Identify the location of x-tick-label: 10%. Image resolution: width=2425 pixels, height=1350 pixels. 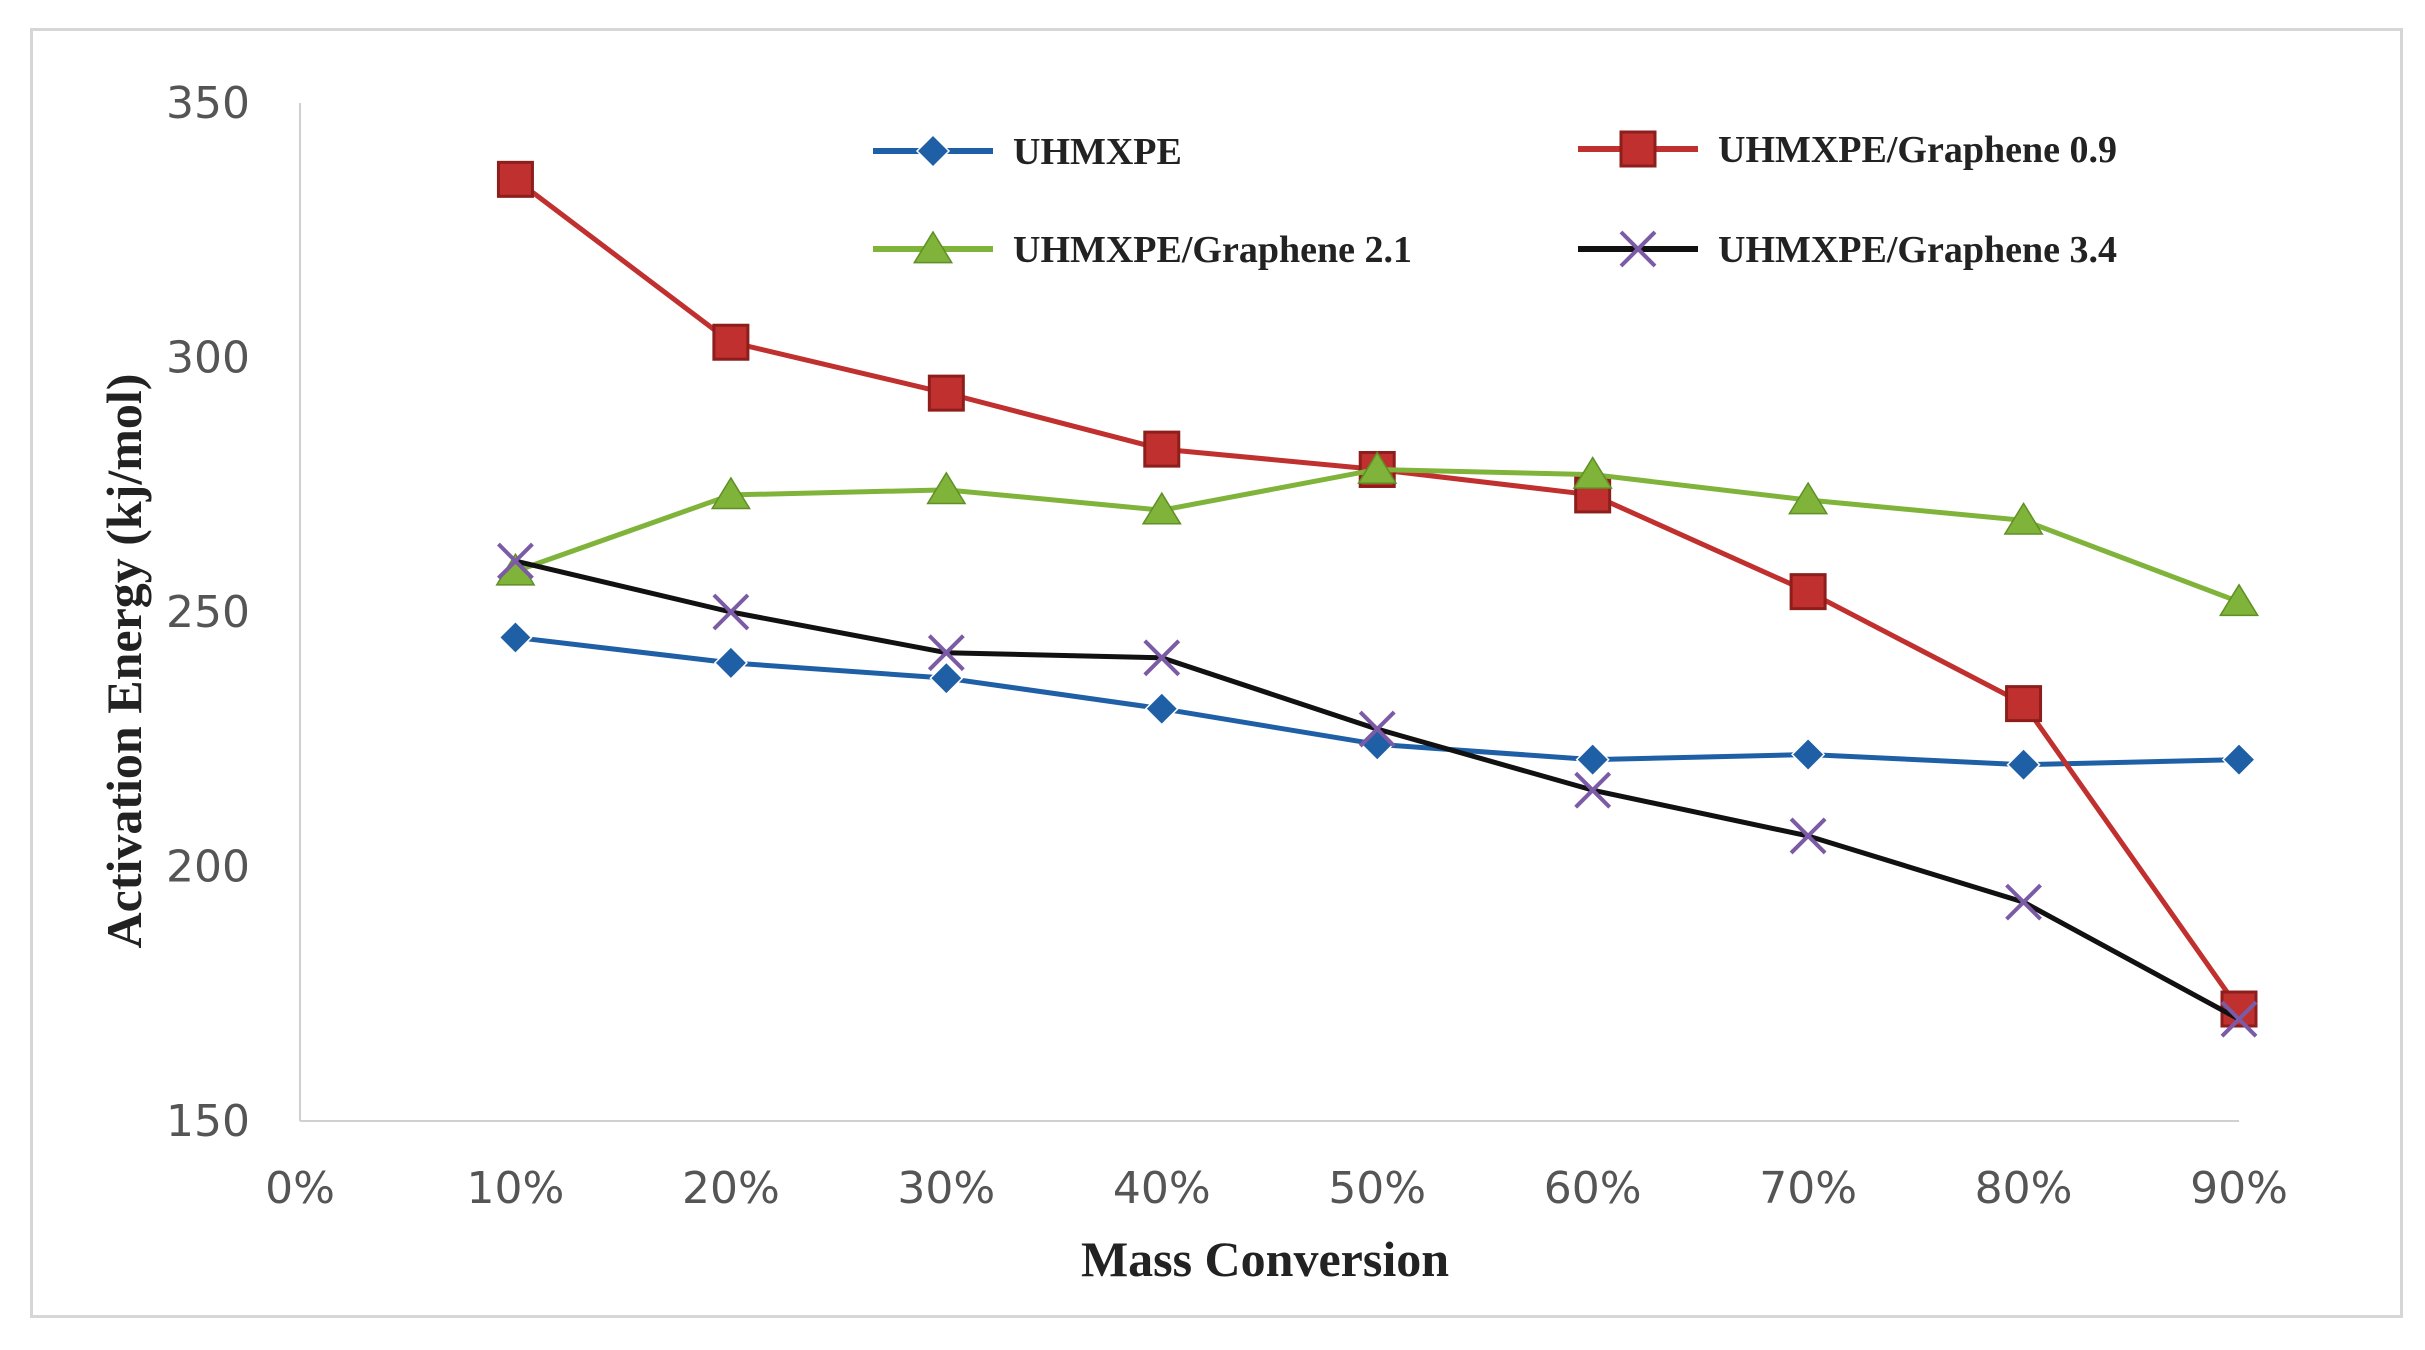
(516, 1188).